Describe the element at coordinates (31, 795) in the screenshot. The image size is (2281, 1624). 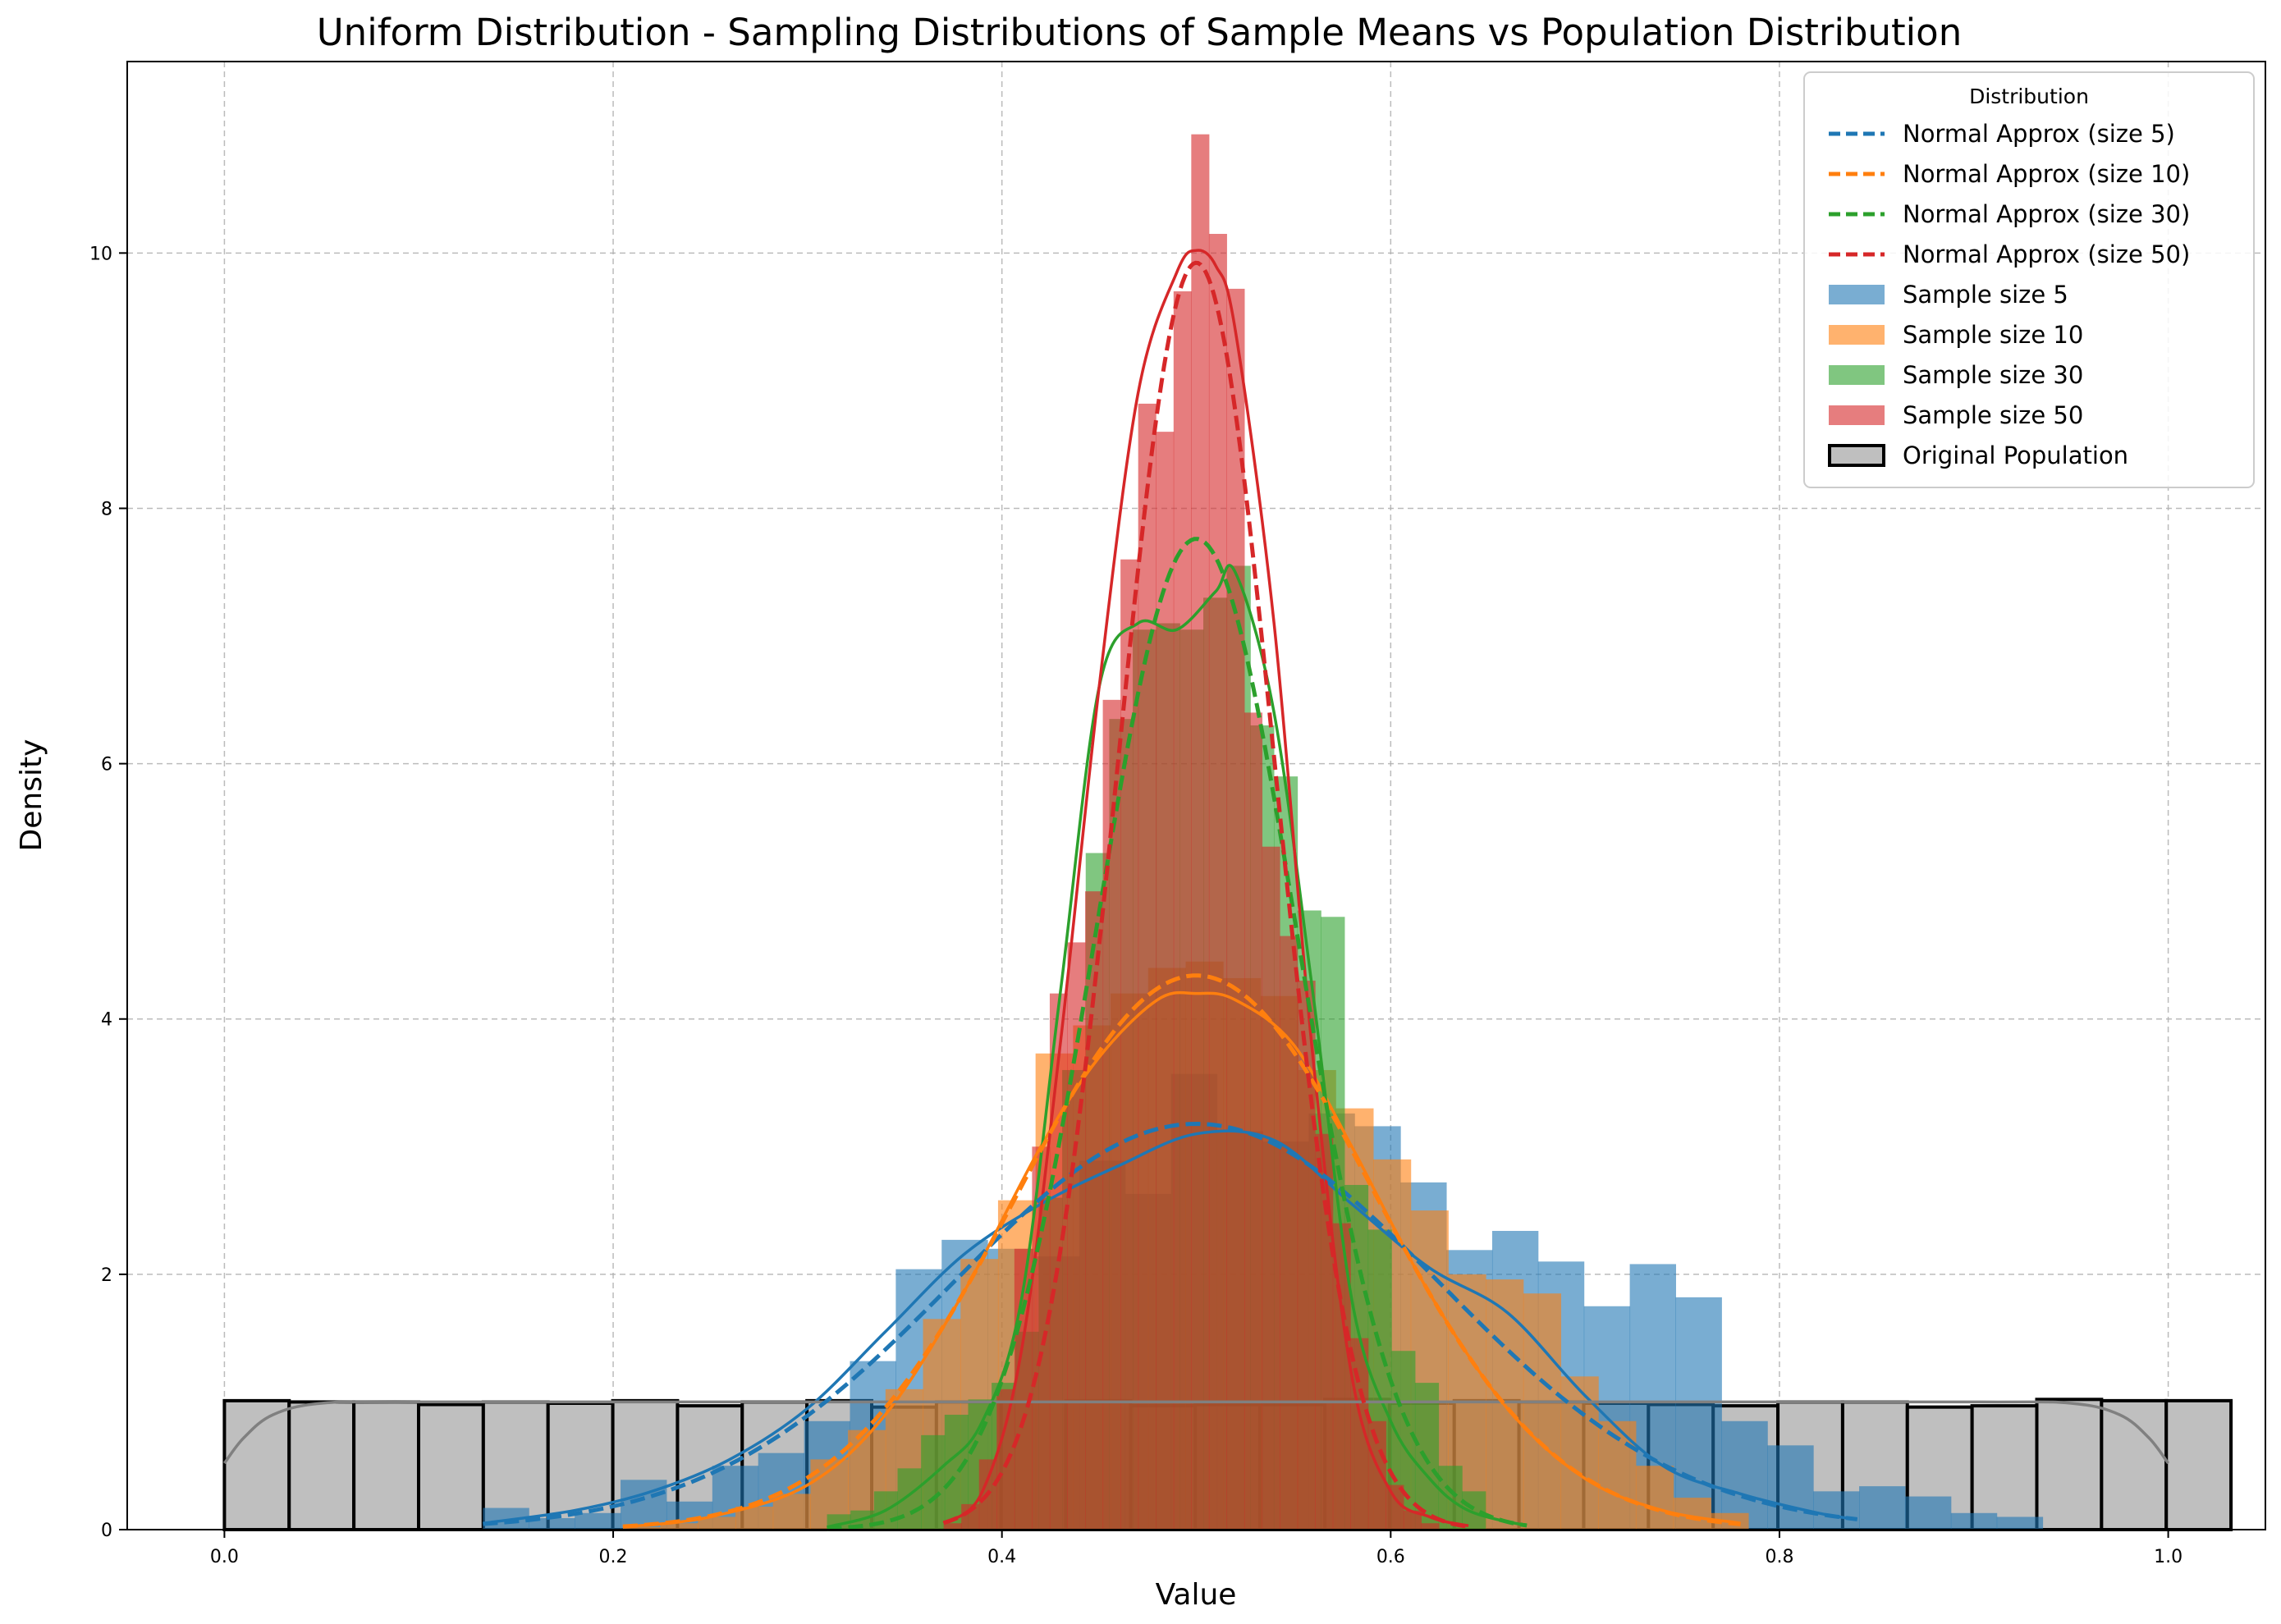
I see `y-axis-label: Density` at that location.